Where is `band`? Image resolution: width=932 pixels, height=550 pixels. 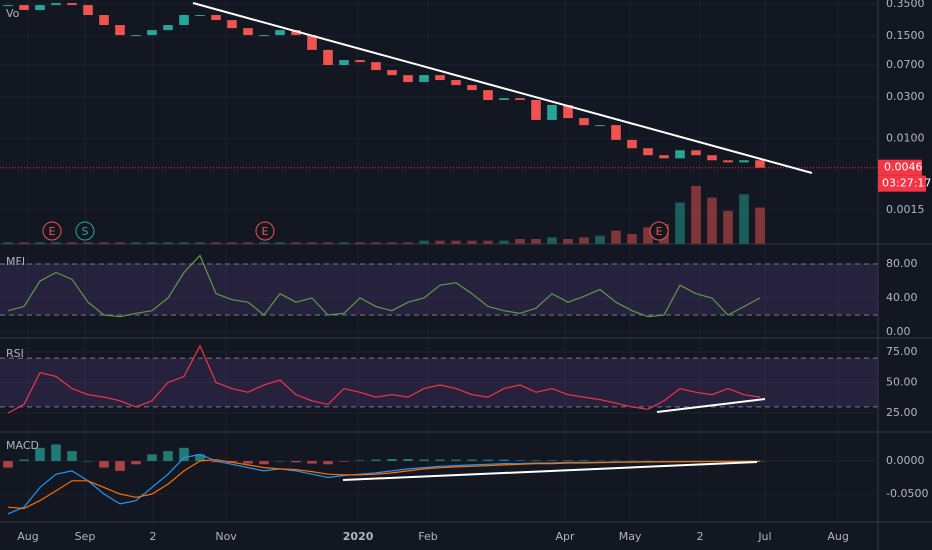 band is located at coordinates (439, 382).